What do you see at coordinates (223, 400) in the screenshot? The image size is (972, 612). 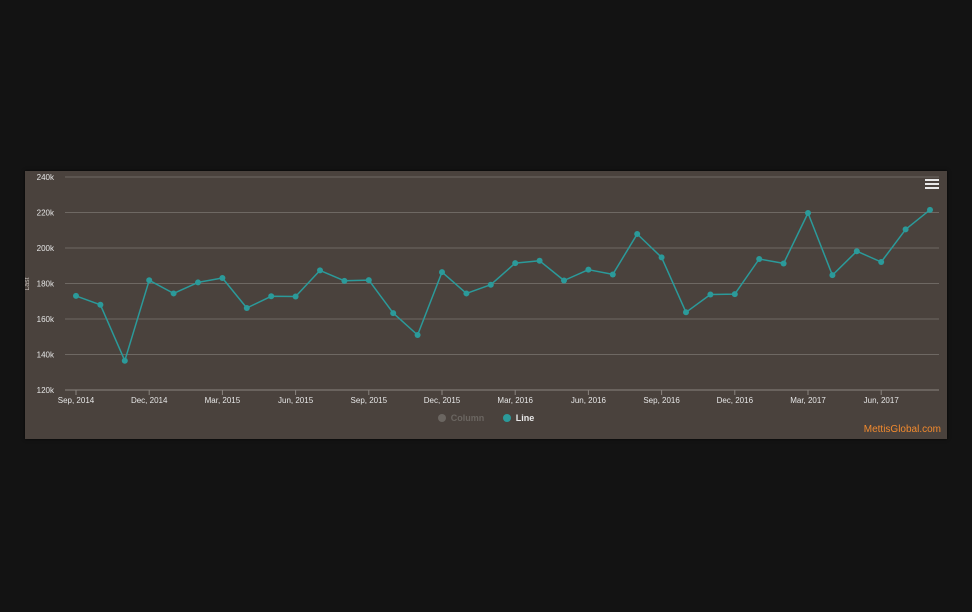 I see `x-tick-label: Mar, 2015` at bounding box center [223, 400].